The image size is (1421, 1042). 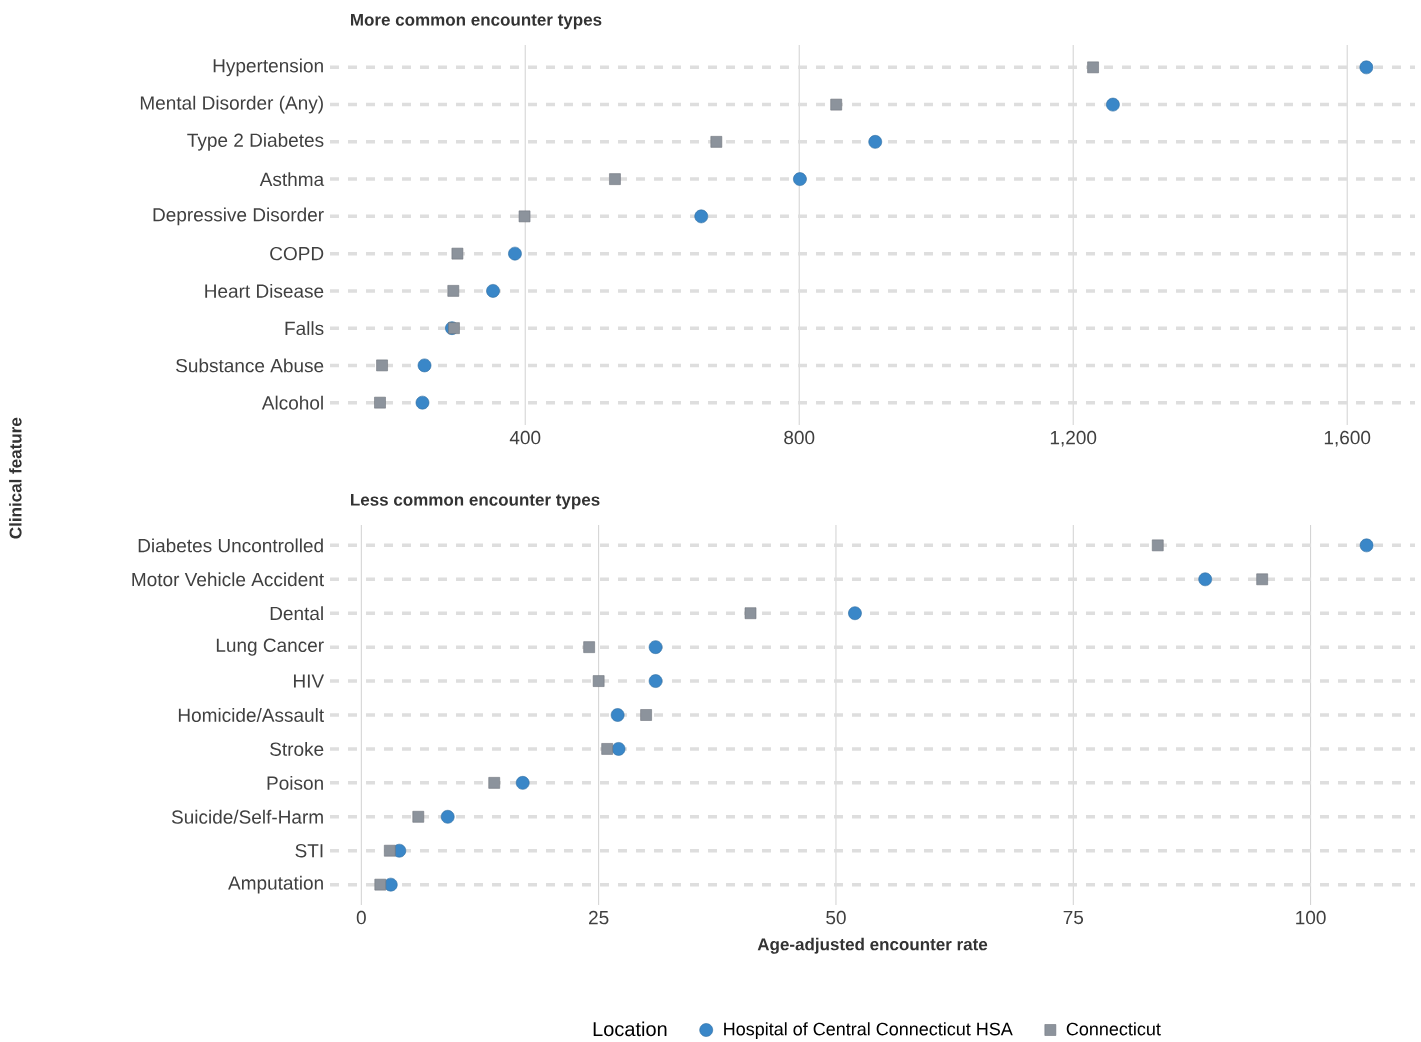 I want to click on x-tick-label: 1,200, so click(x=1073, y=438).